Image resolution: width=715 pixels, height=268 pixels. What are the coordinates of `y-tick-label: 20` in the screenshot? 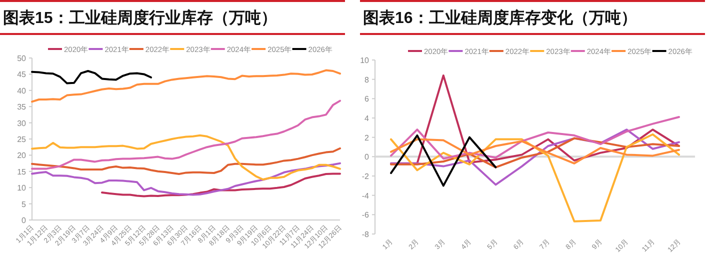 It's located at (22, 155).